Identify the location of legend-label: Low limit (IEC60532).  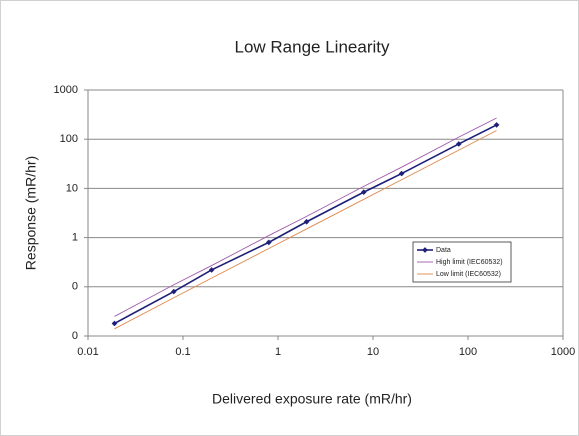
(468, 274).